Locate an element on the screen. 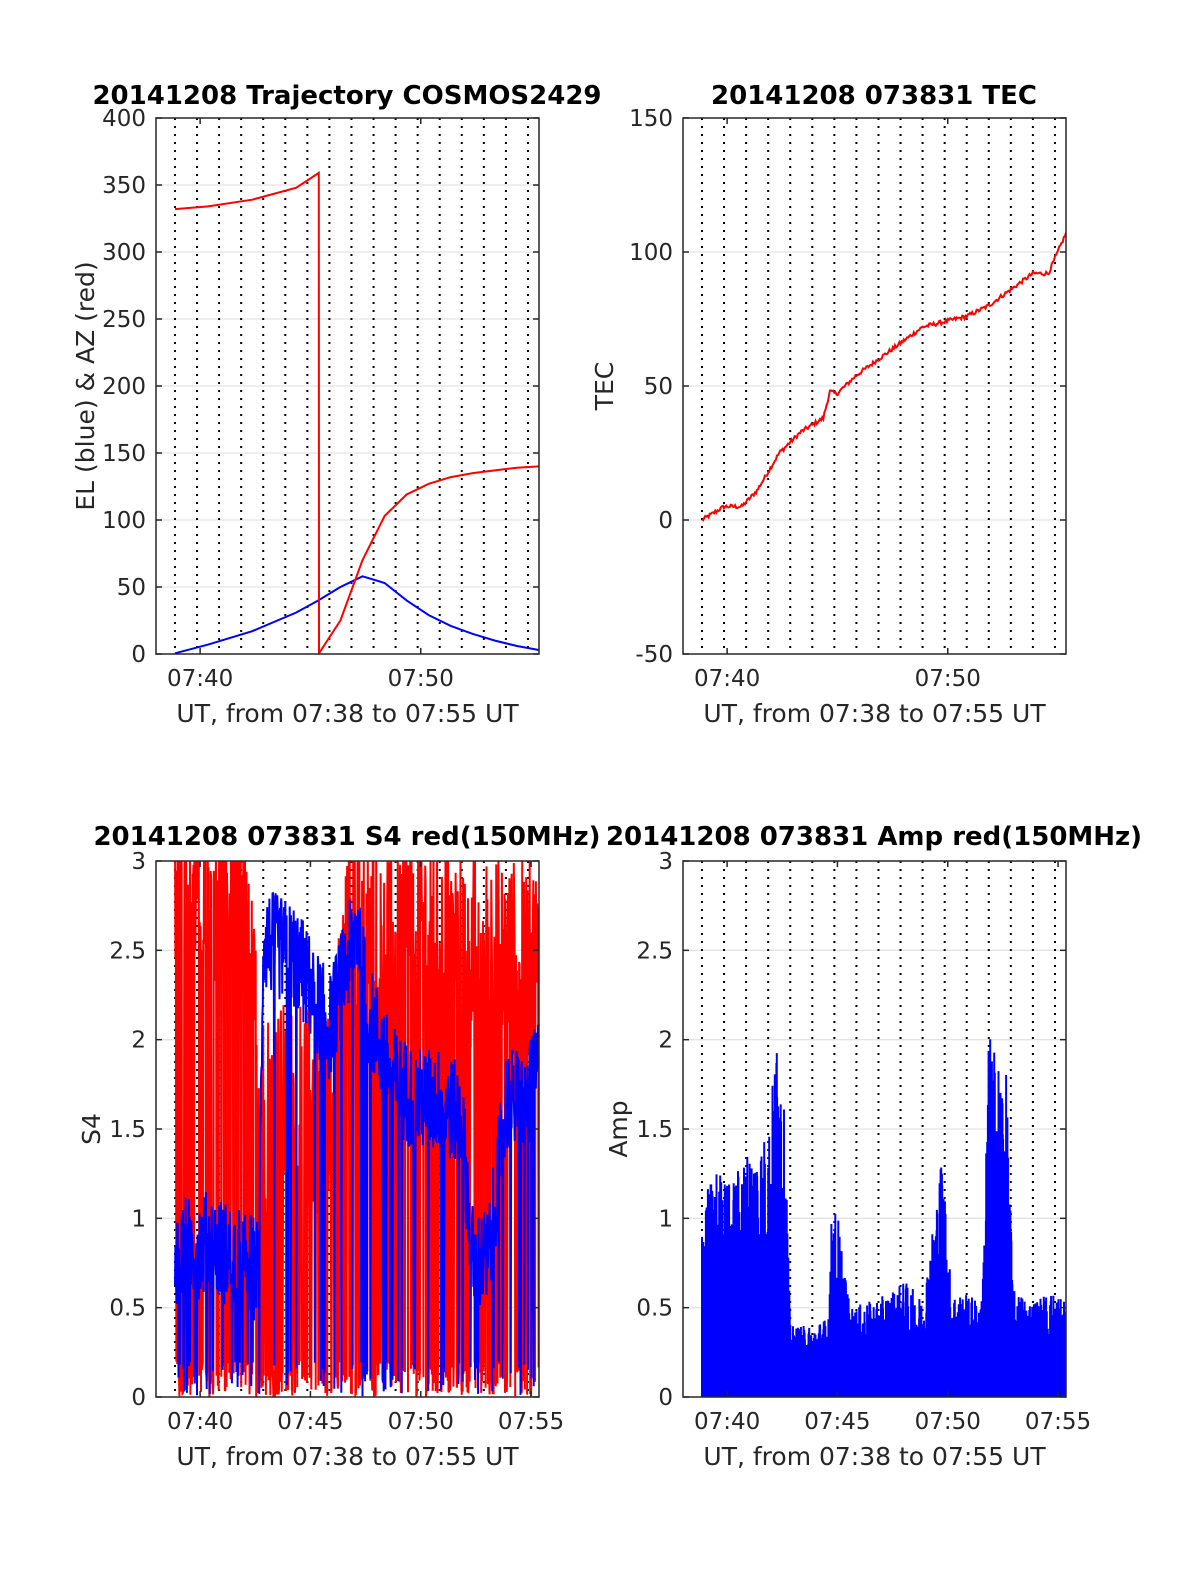 Image resolution: width=1200 pixels, height=1575 pixels. y-tick-label: 250 is located at coordinates (124, 320).